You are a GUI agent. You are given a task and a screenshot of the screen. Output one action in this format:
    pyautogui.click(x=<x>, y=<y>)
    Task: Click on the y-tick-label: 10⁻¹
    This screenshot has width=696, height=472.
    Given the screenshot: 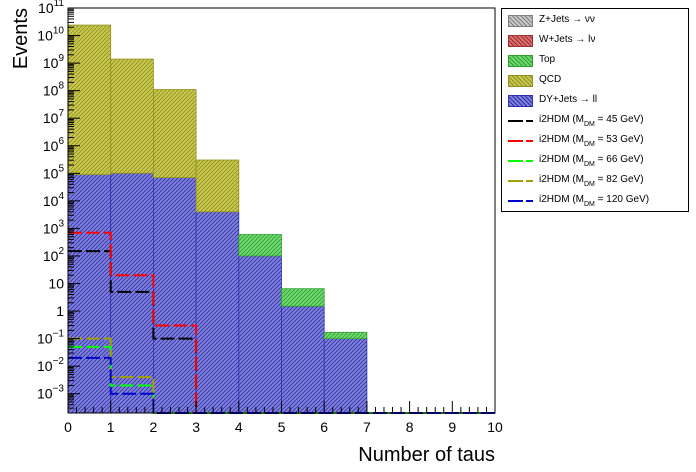 What is the action you would take?
    pyautogui.click(x=50, y=338)
    